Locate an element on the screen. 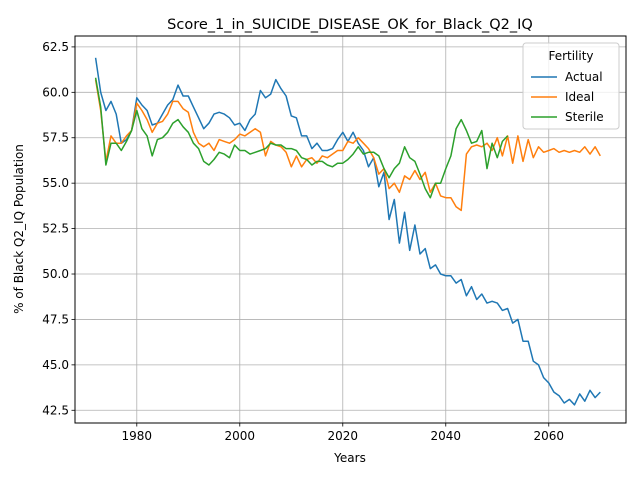 The width and height of the screenshot is (640, 480). y-tick-label: 62.5 is located at coordinates (55, 47).